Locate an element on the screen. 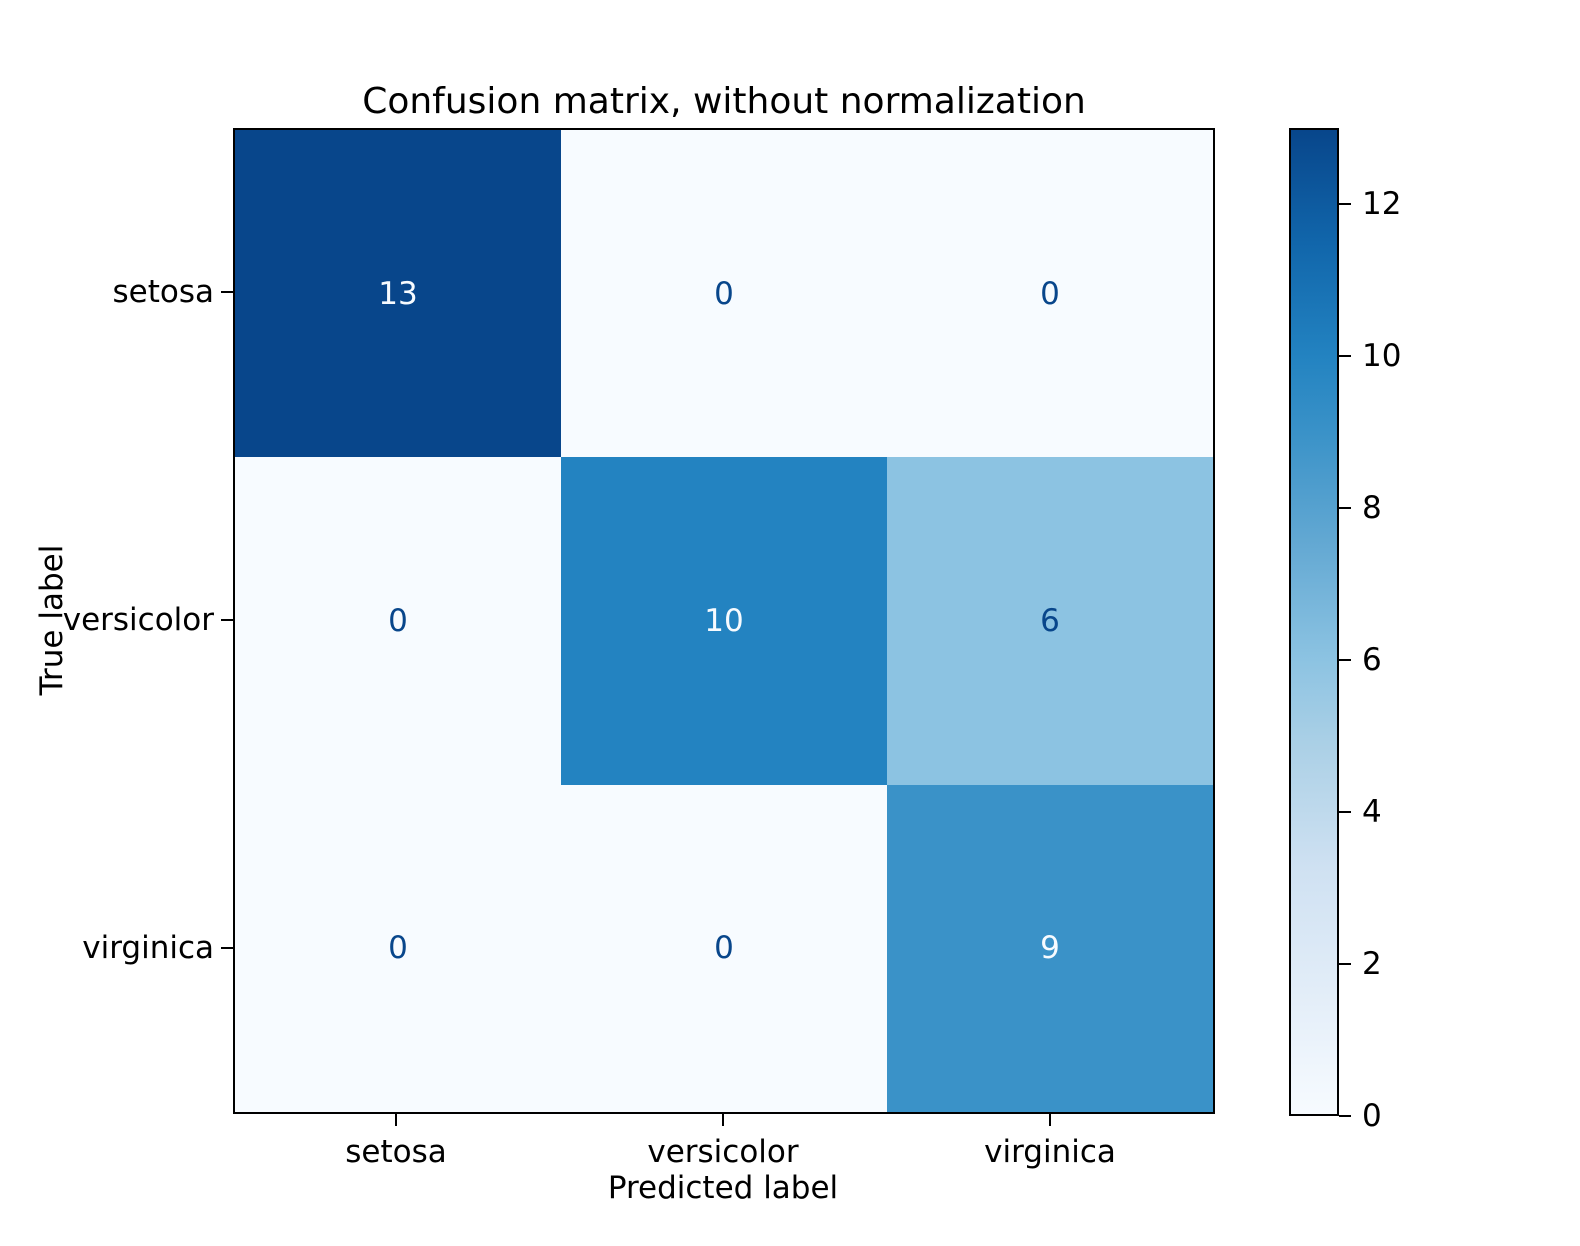  xtick-label-virginica: virginica is located at coordinates (1050, 1152).